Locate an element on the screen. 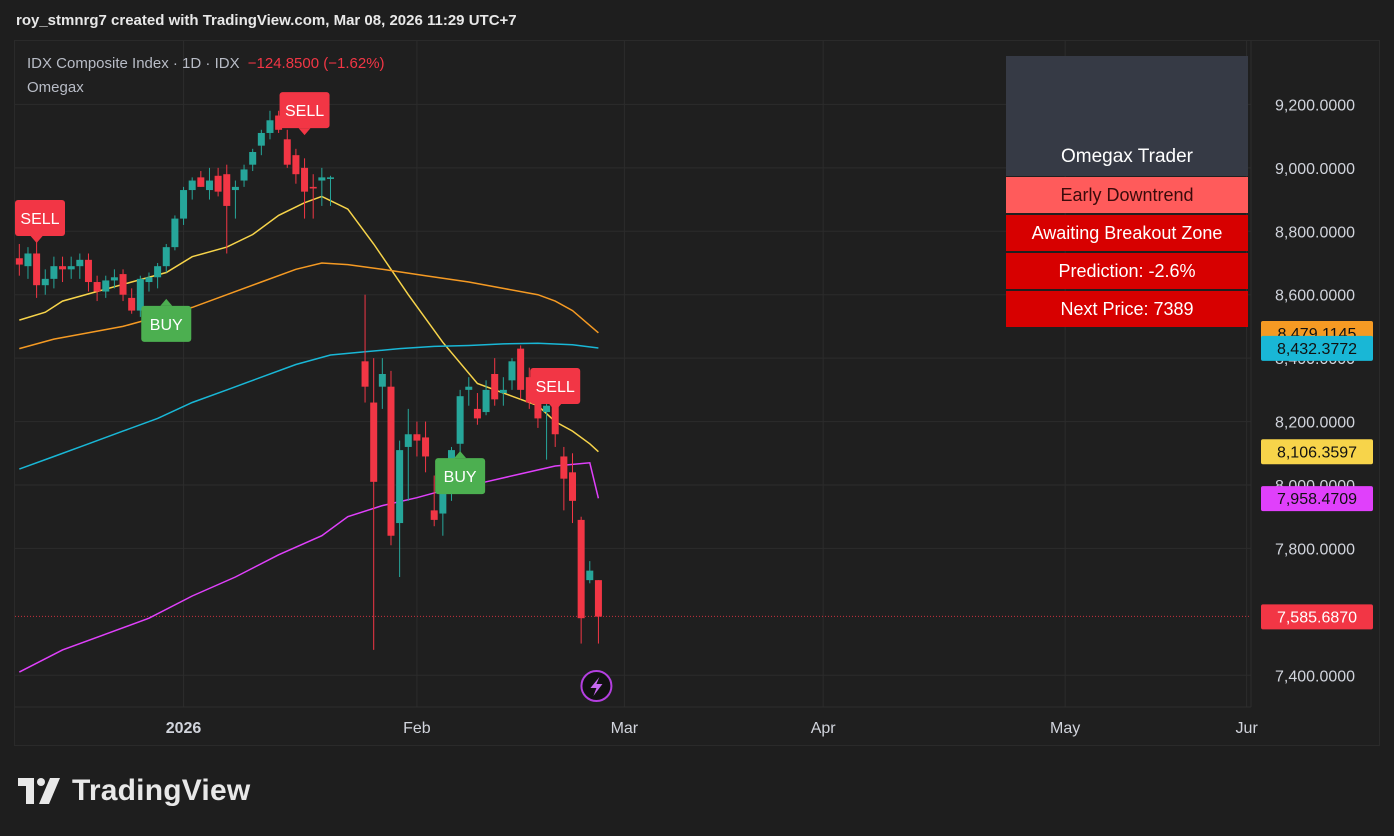 The height and width of the screenshot is (836, 1394). logo-text: TradingView is located at coordinates (161, 790).